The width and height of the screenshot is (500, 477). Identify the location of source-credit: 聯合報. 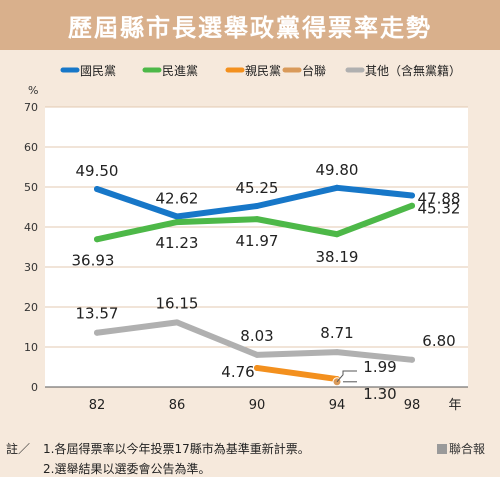
(461, 448).